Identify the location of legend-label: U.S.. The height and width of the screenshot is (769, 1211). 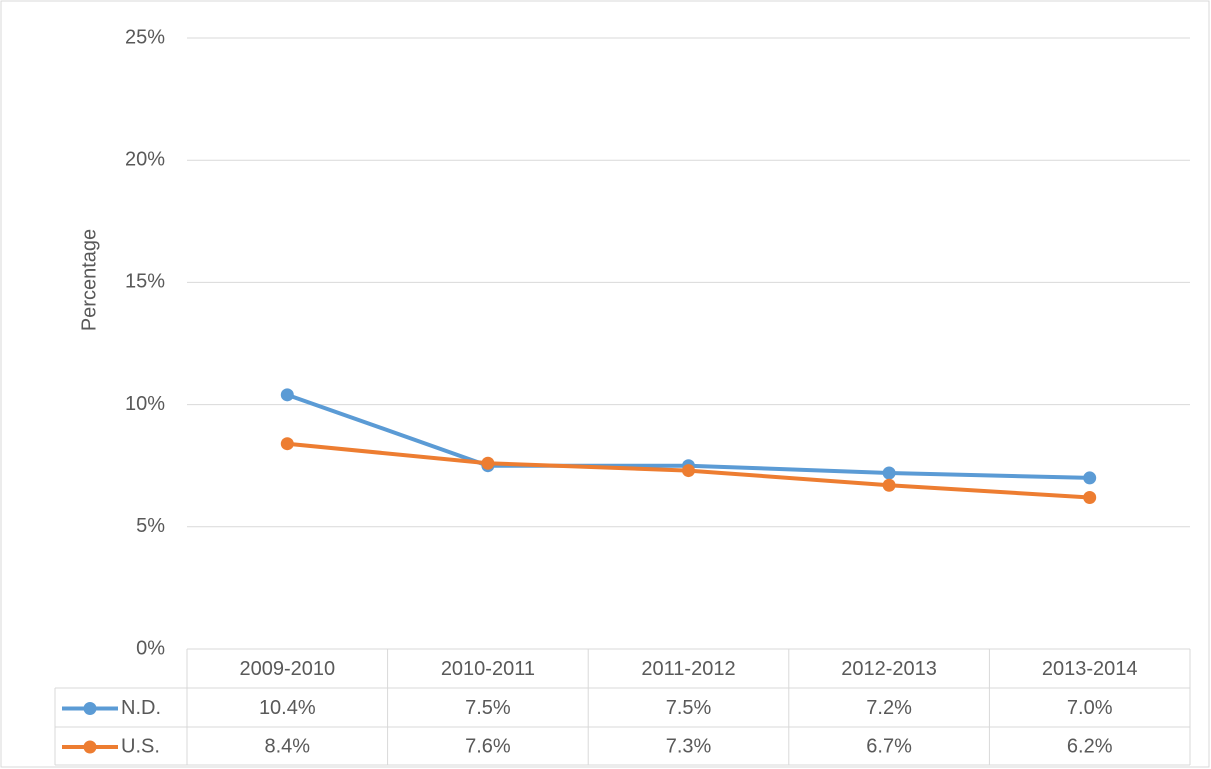
(140, 746).